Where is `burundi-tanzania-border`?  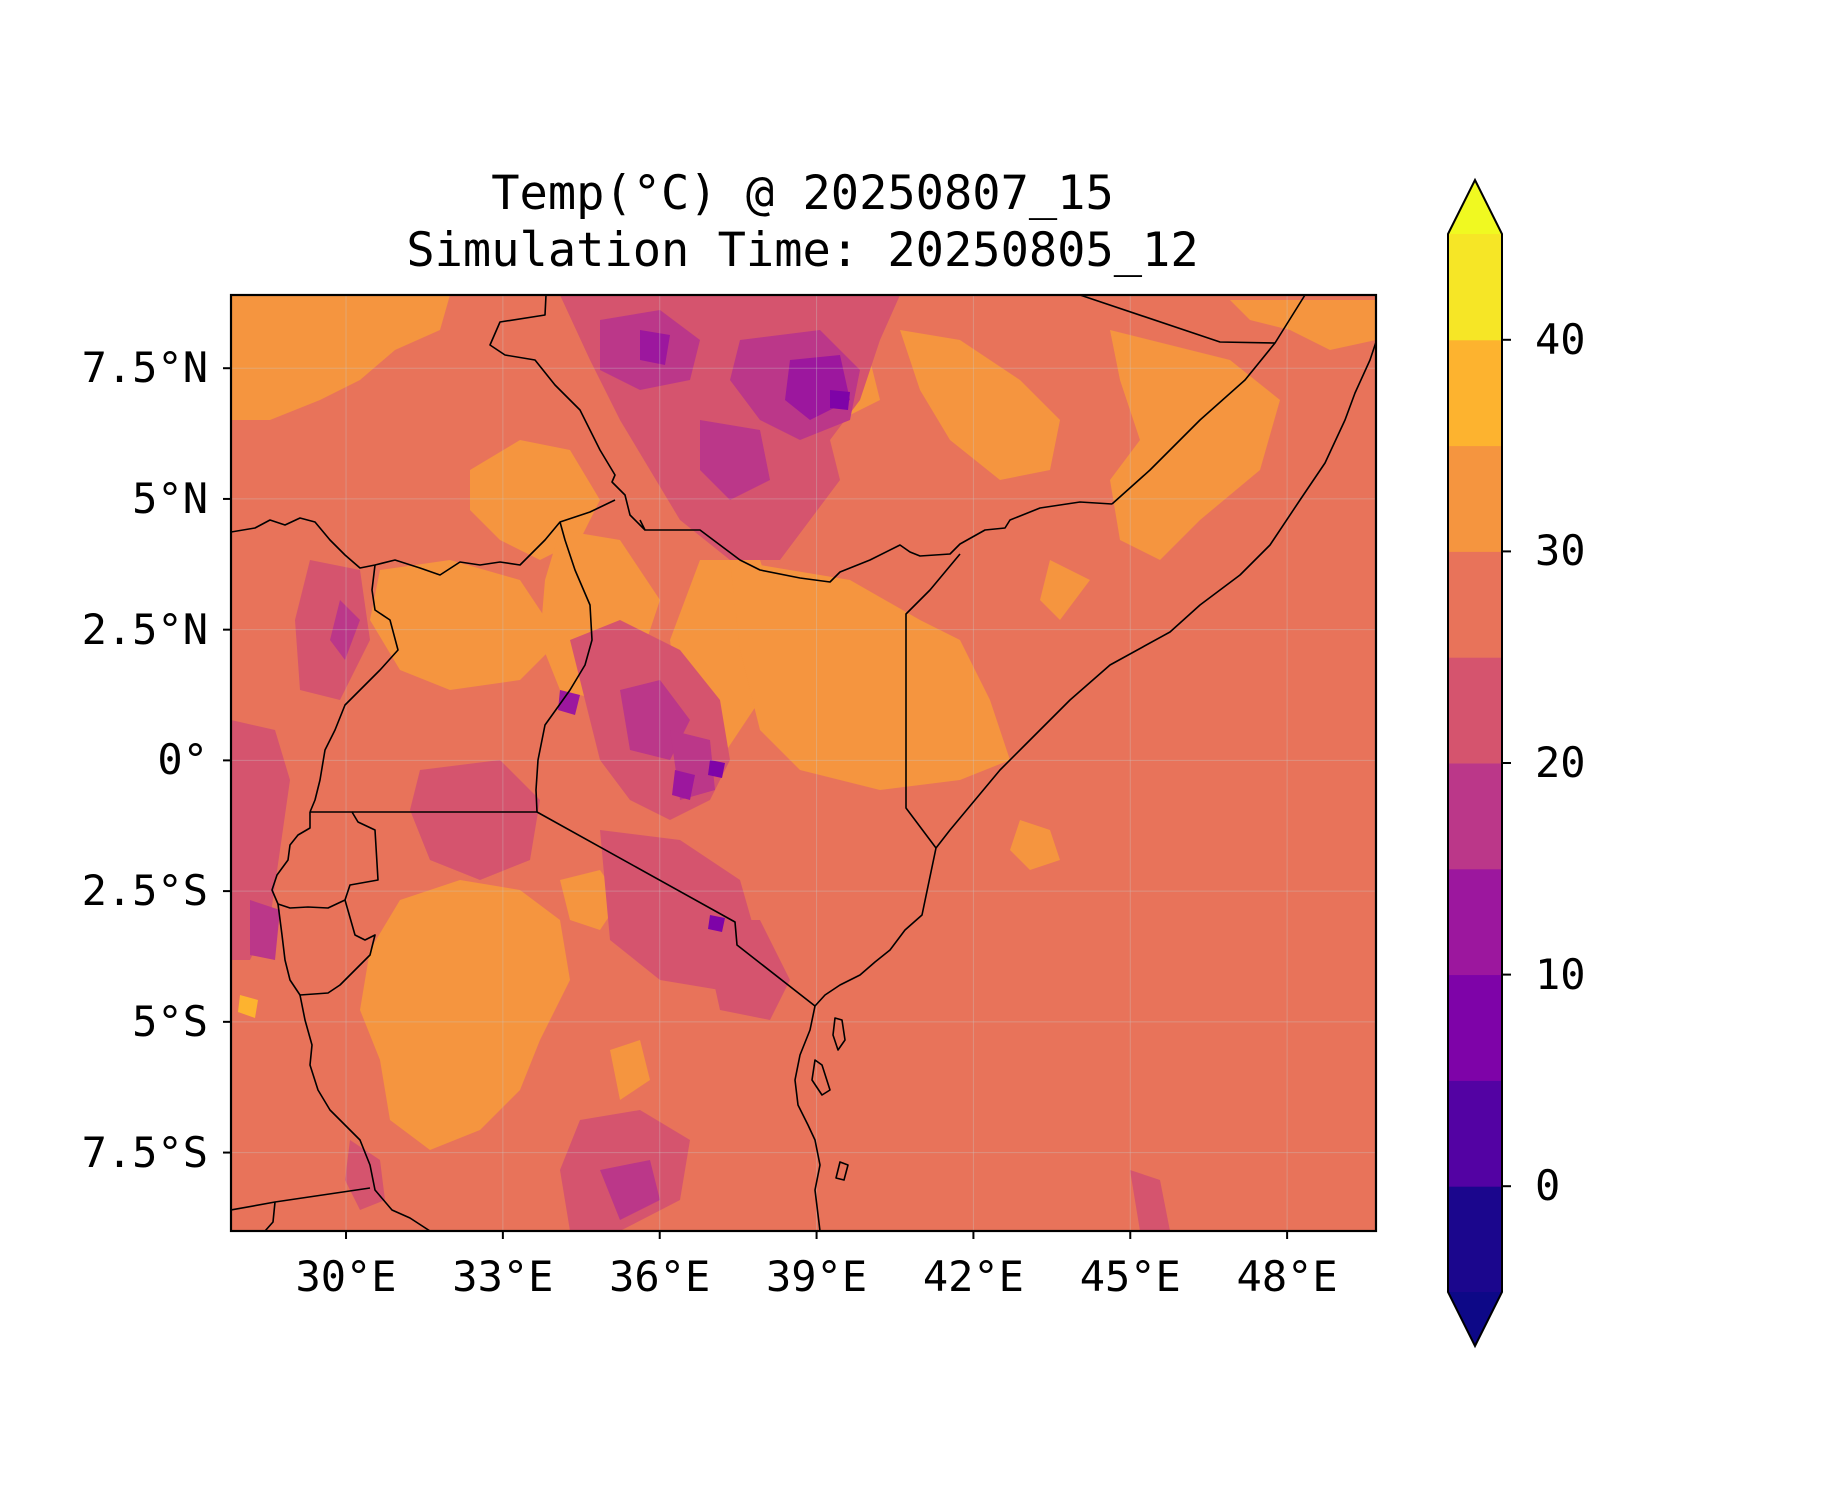
burundi-tanzania-border is located at coordinates (326, 947).